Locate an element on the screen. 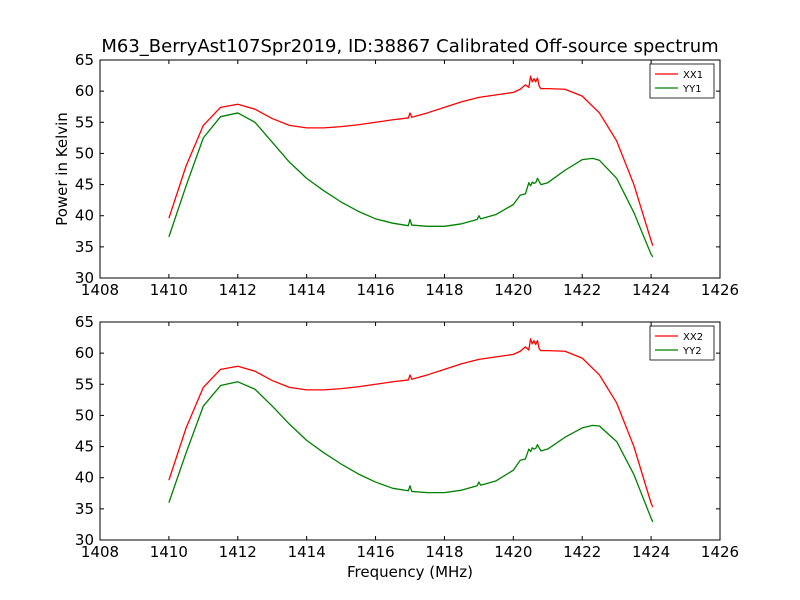 Image resolution: width=800 pixels, height=600 pixels. series-line-yy2 is located at coordinates (411, 452).